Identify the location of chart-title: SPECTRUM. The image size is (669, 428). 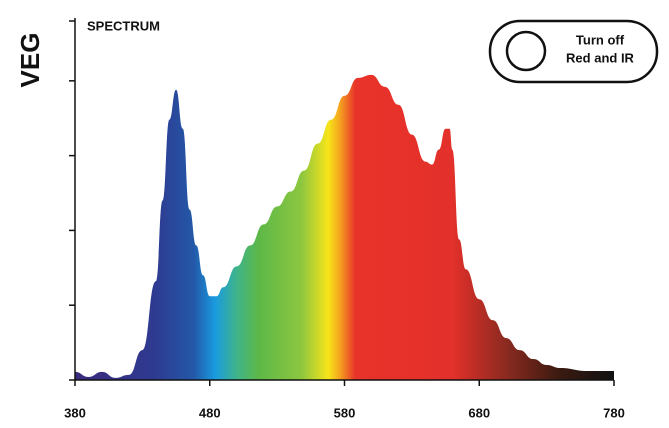
(123, 25).